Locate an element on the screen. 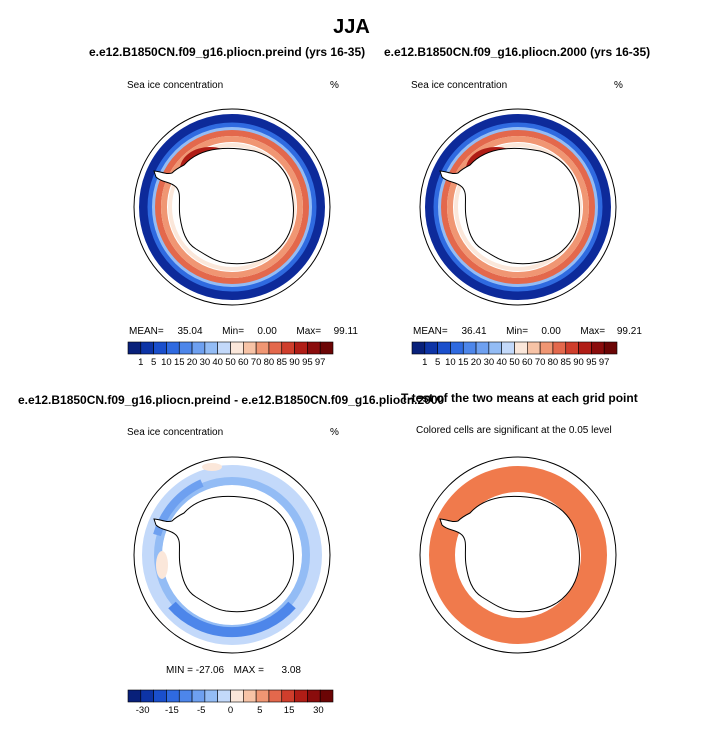  panel-a-stats: MEAN= 35.04 Min= 0.00 Max= 99.11 is located at coordinates (243, 331).